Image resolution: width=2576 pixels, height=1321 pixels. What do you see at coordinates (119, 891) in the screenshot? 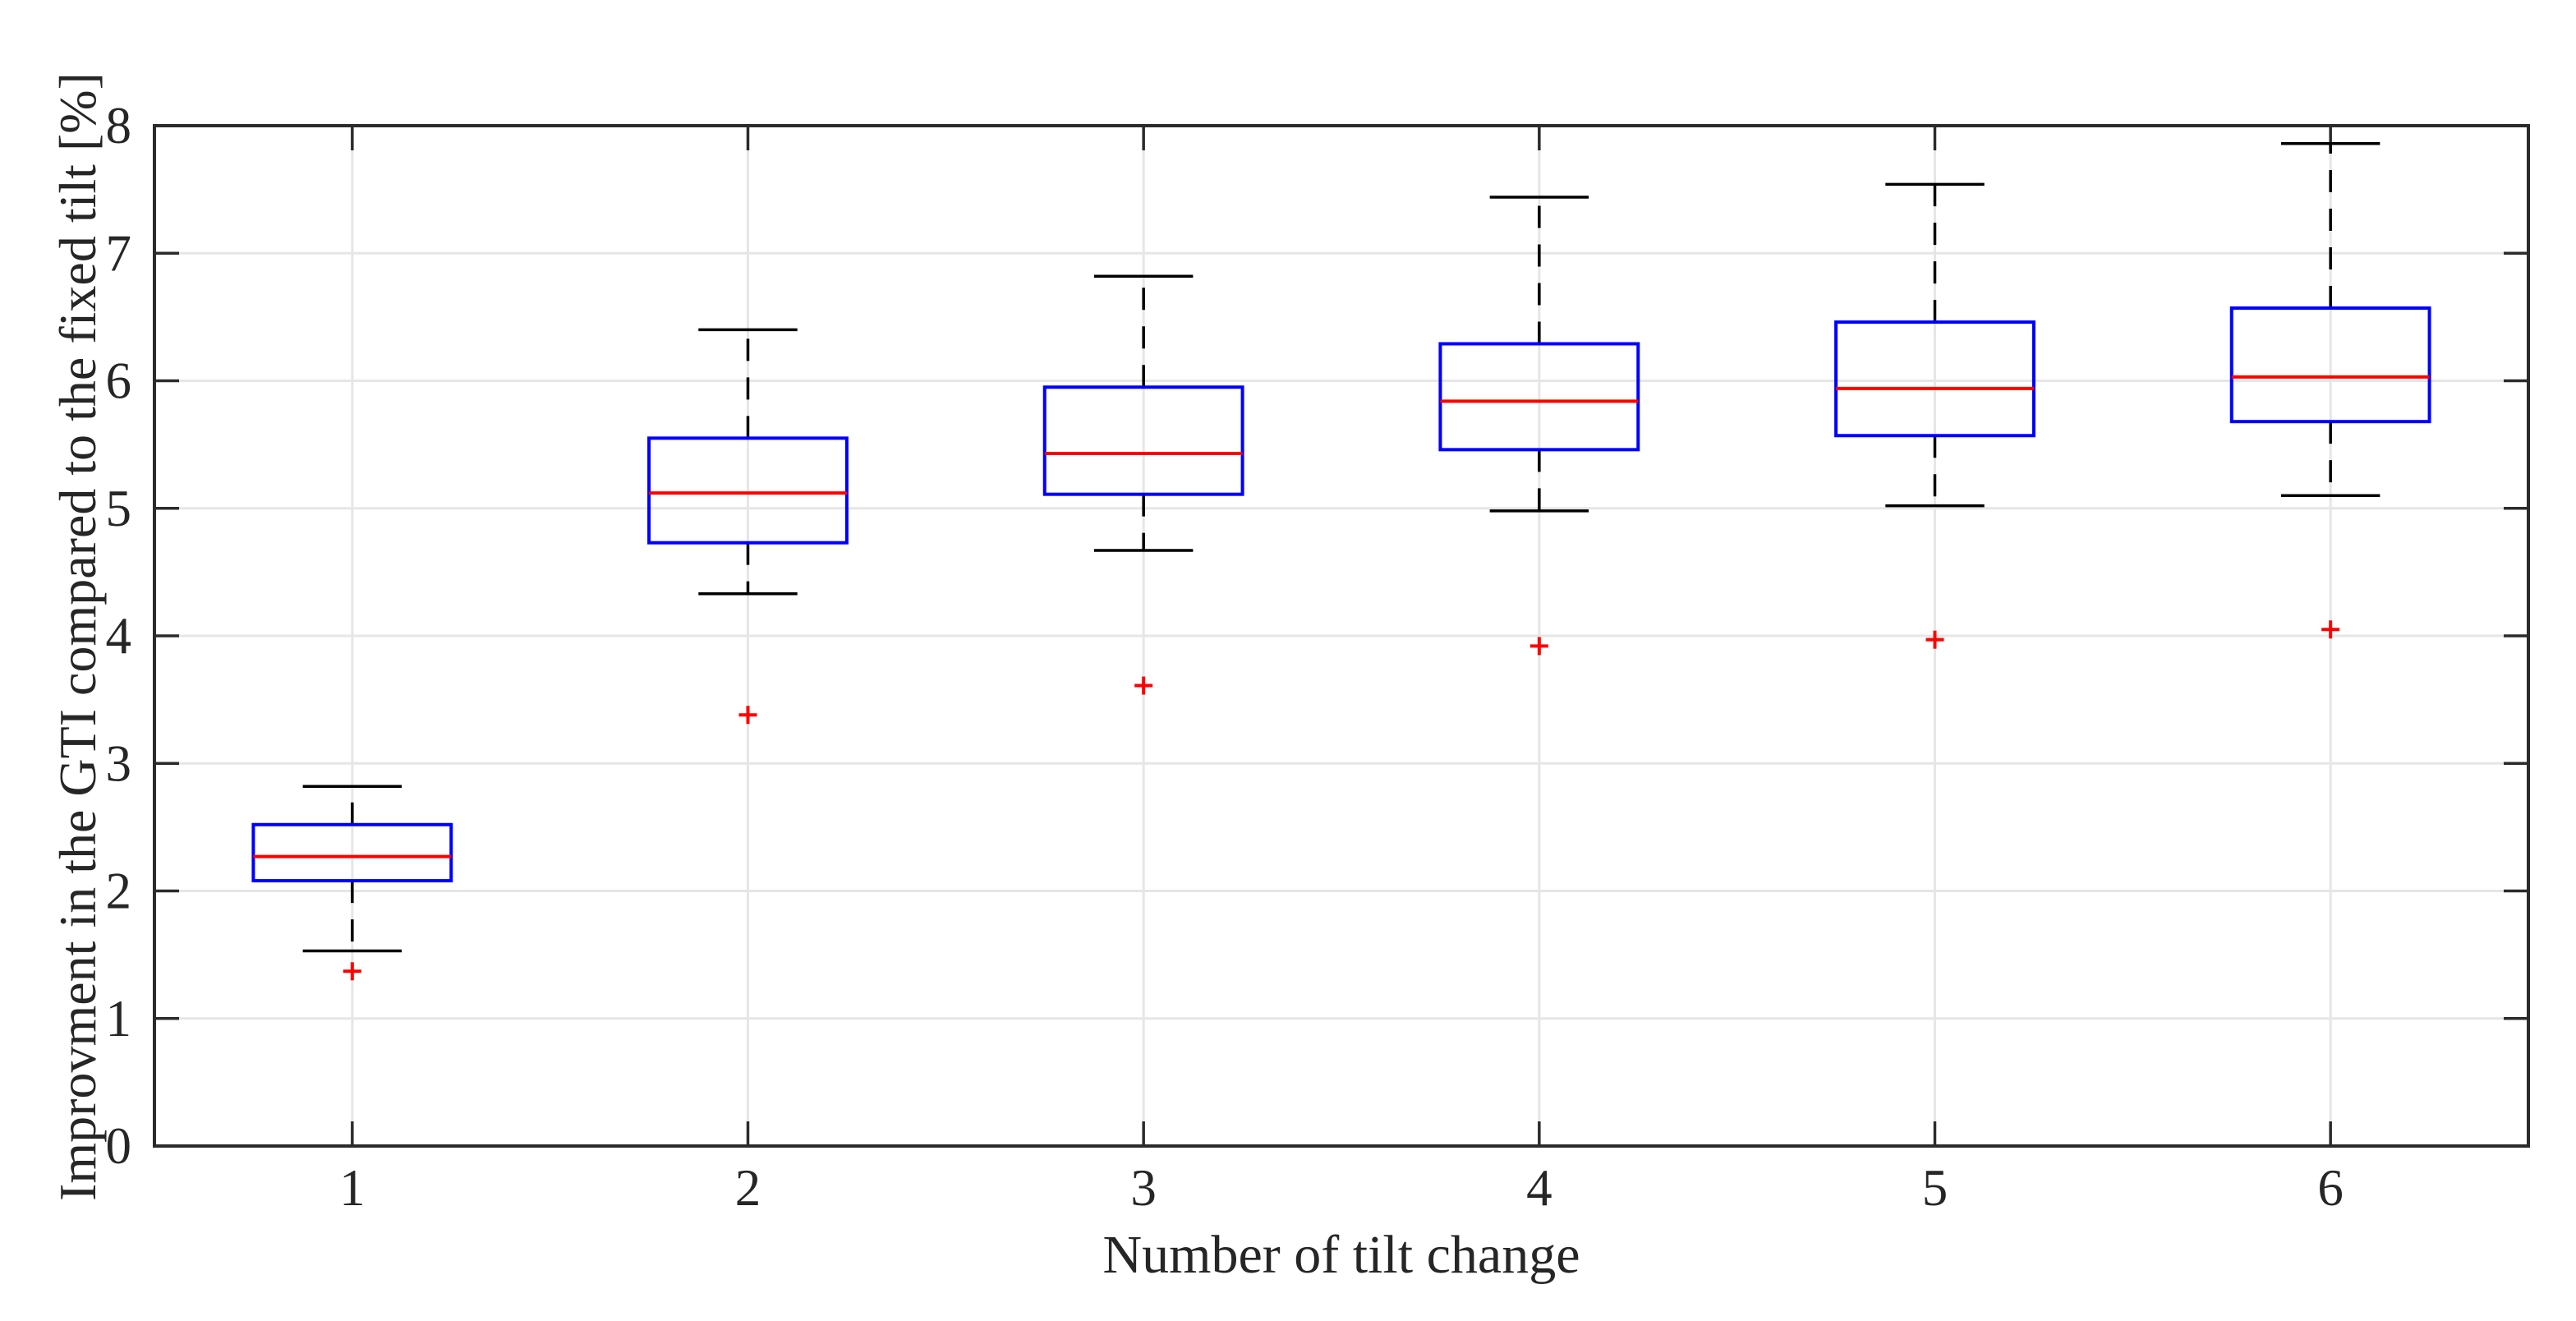
I see `y-tick-label: 2` at bounding box center [119, 891].